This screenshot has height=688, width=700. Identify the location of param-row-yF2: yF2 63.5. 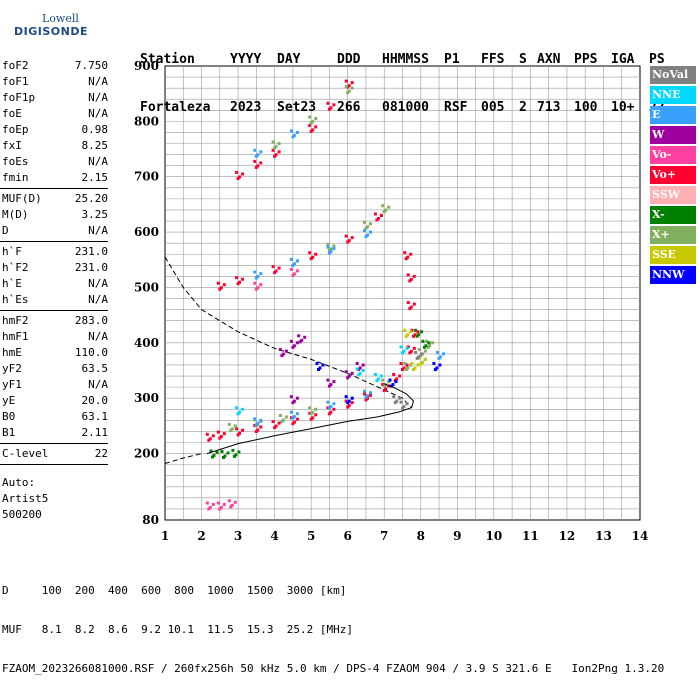
(55, 369).